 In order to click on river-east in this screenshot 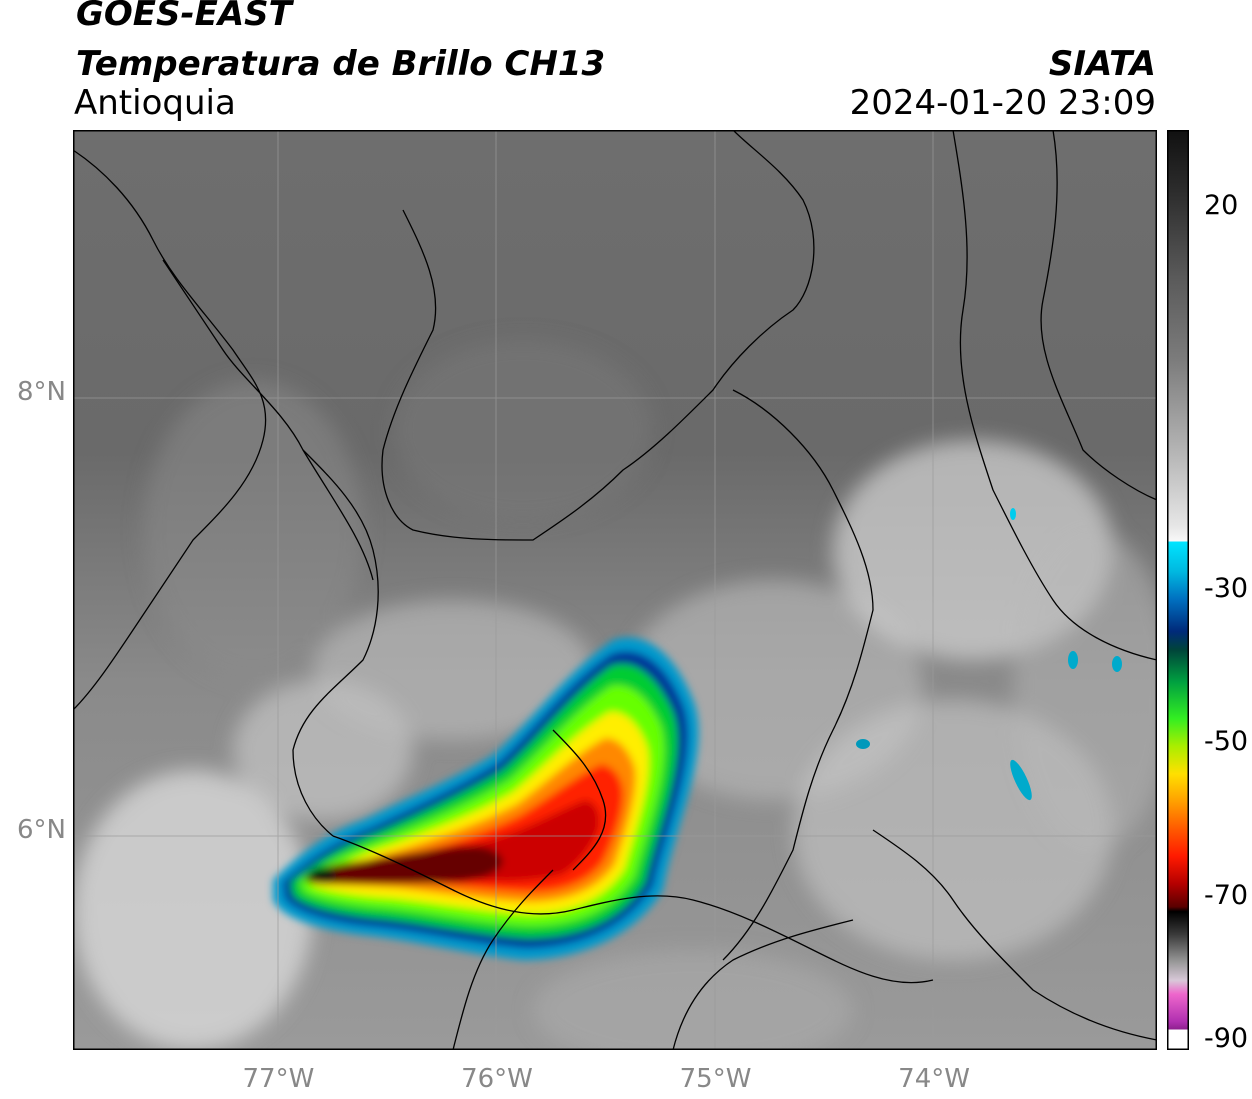, I will do `click(1054, 395)`.